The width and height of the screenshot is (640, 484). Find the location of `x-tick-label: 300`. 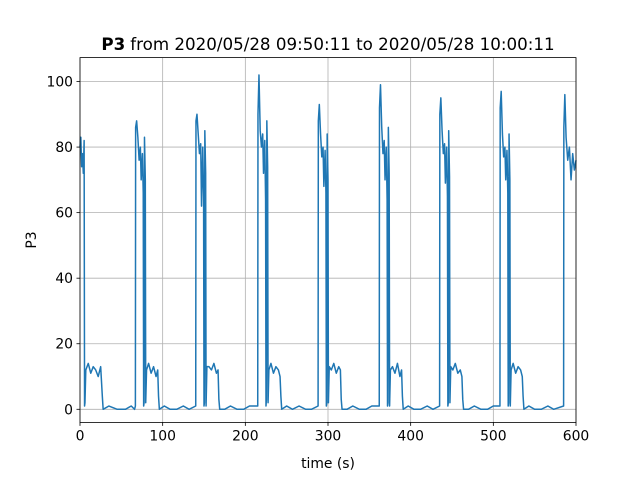

x-tick-label: 300 is located at coordinates (328, 436).